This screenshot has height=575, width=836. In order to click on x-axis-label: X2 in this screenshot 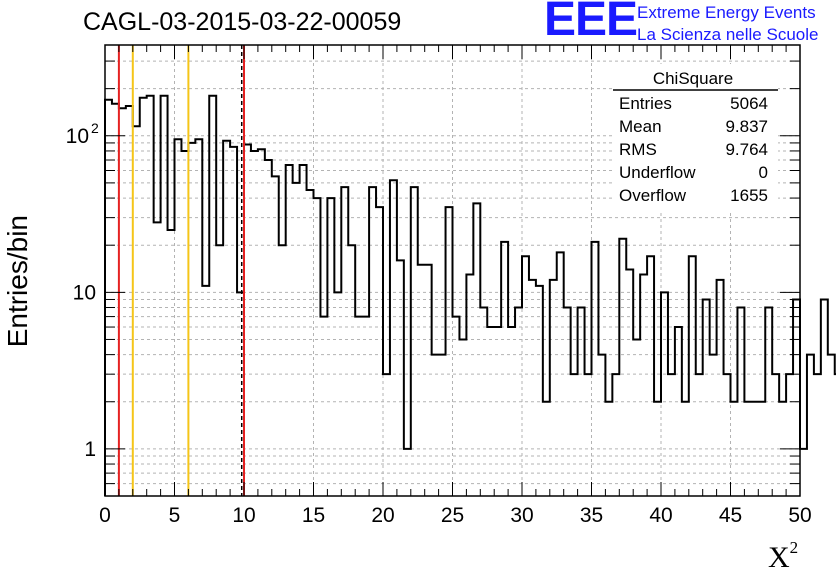, I will do `click(783, 556)`.